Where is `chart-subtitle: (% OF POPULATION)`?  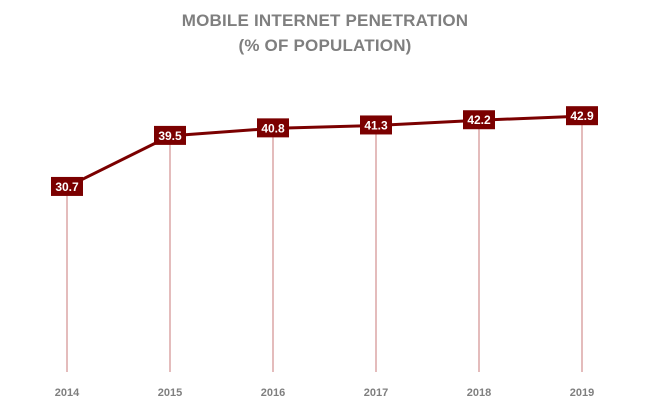
chart-subtitle: (% OF POPULATION) is located at coordinates (325, 45).